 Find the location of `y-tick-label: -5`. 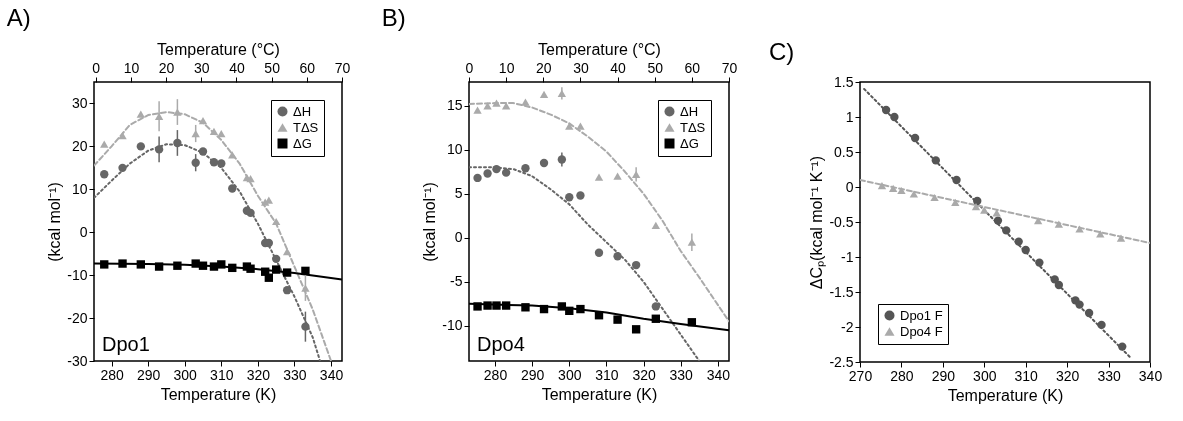

y-tick-label: -5 is located at coordinates (456, 281).